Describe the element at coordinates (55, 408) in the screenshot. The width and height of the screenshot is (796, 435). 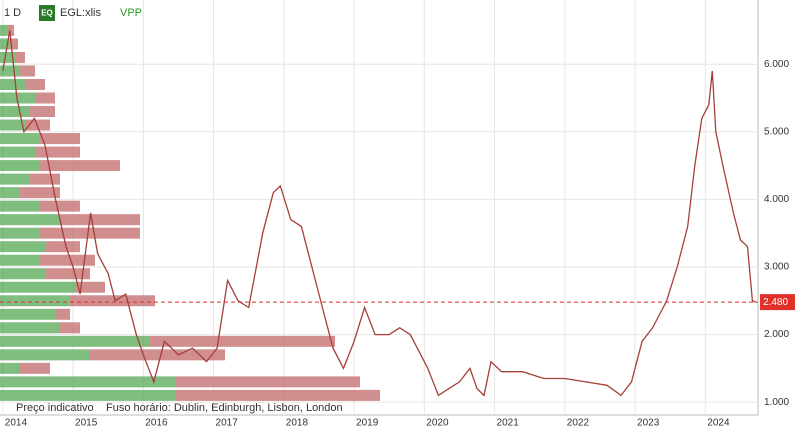
I see `footer-note: Preço indicativo` at that location.